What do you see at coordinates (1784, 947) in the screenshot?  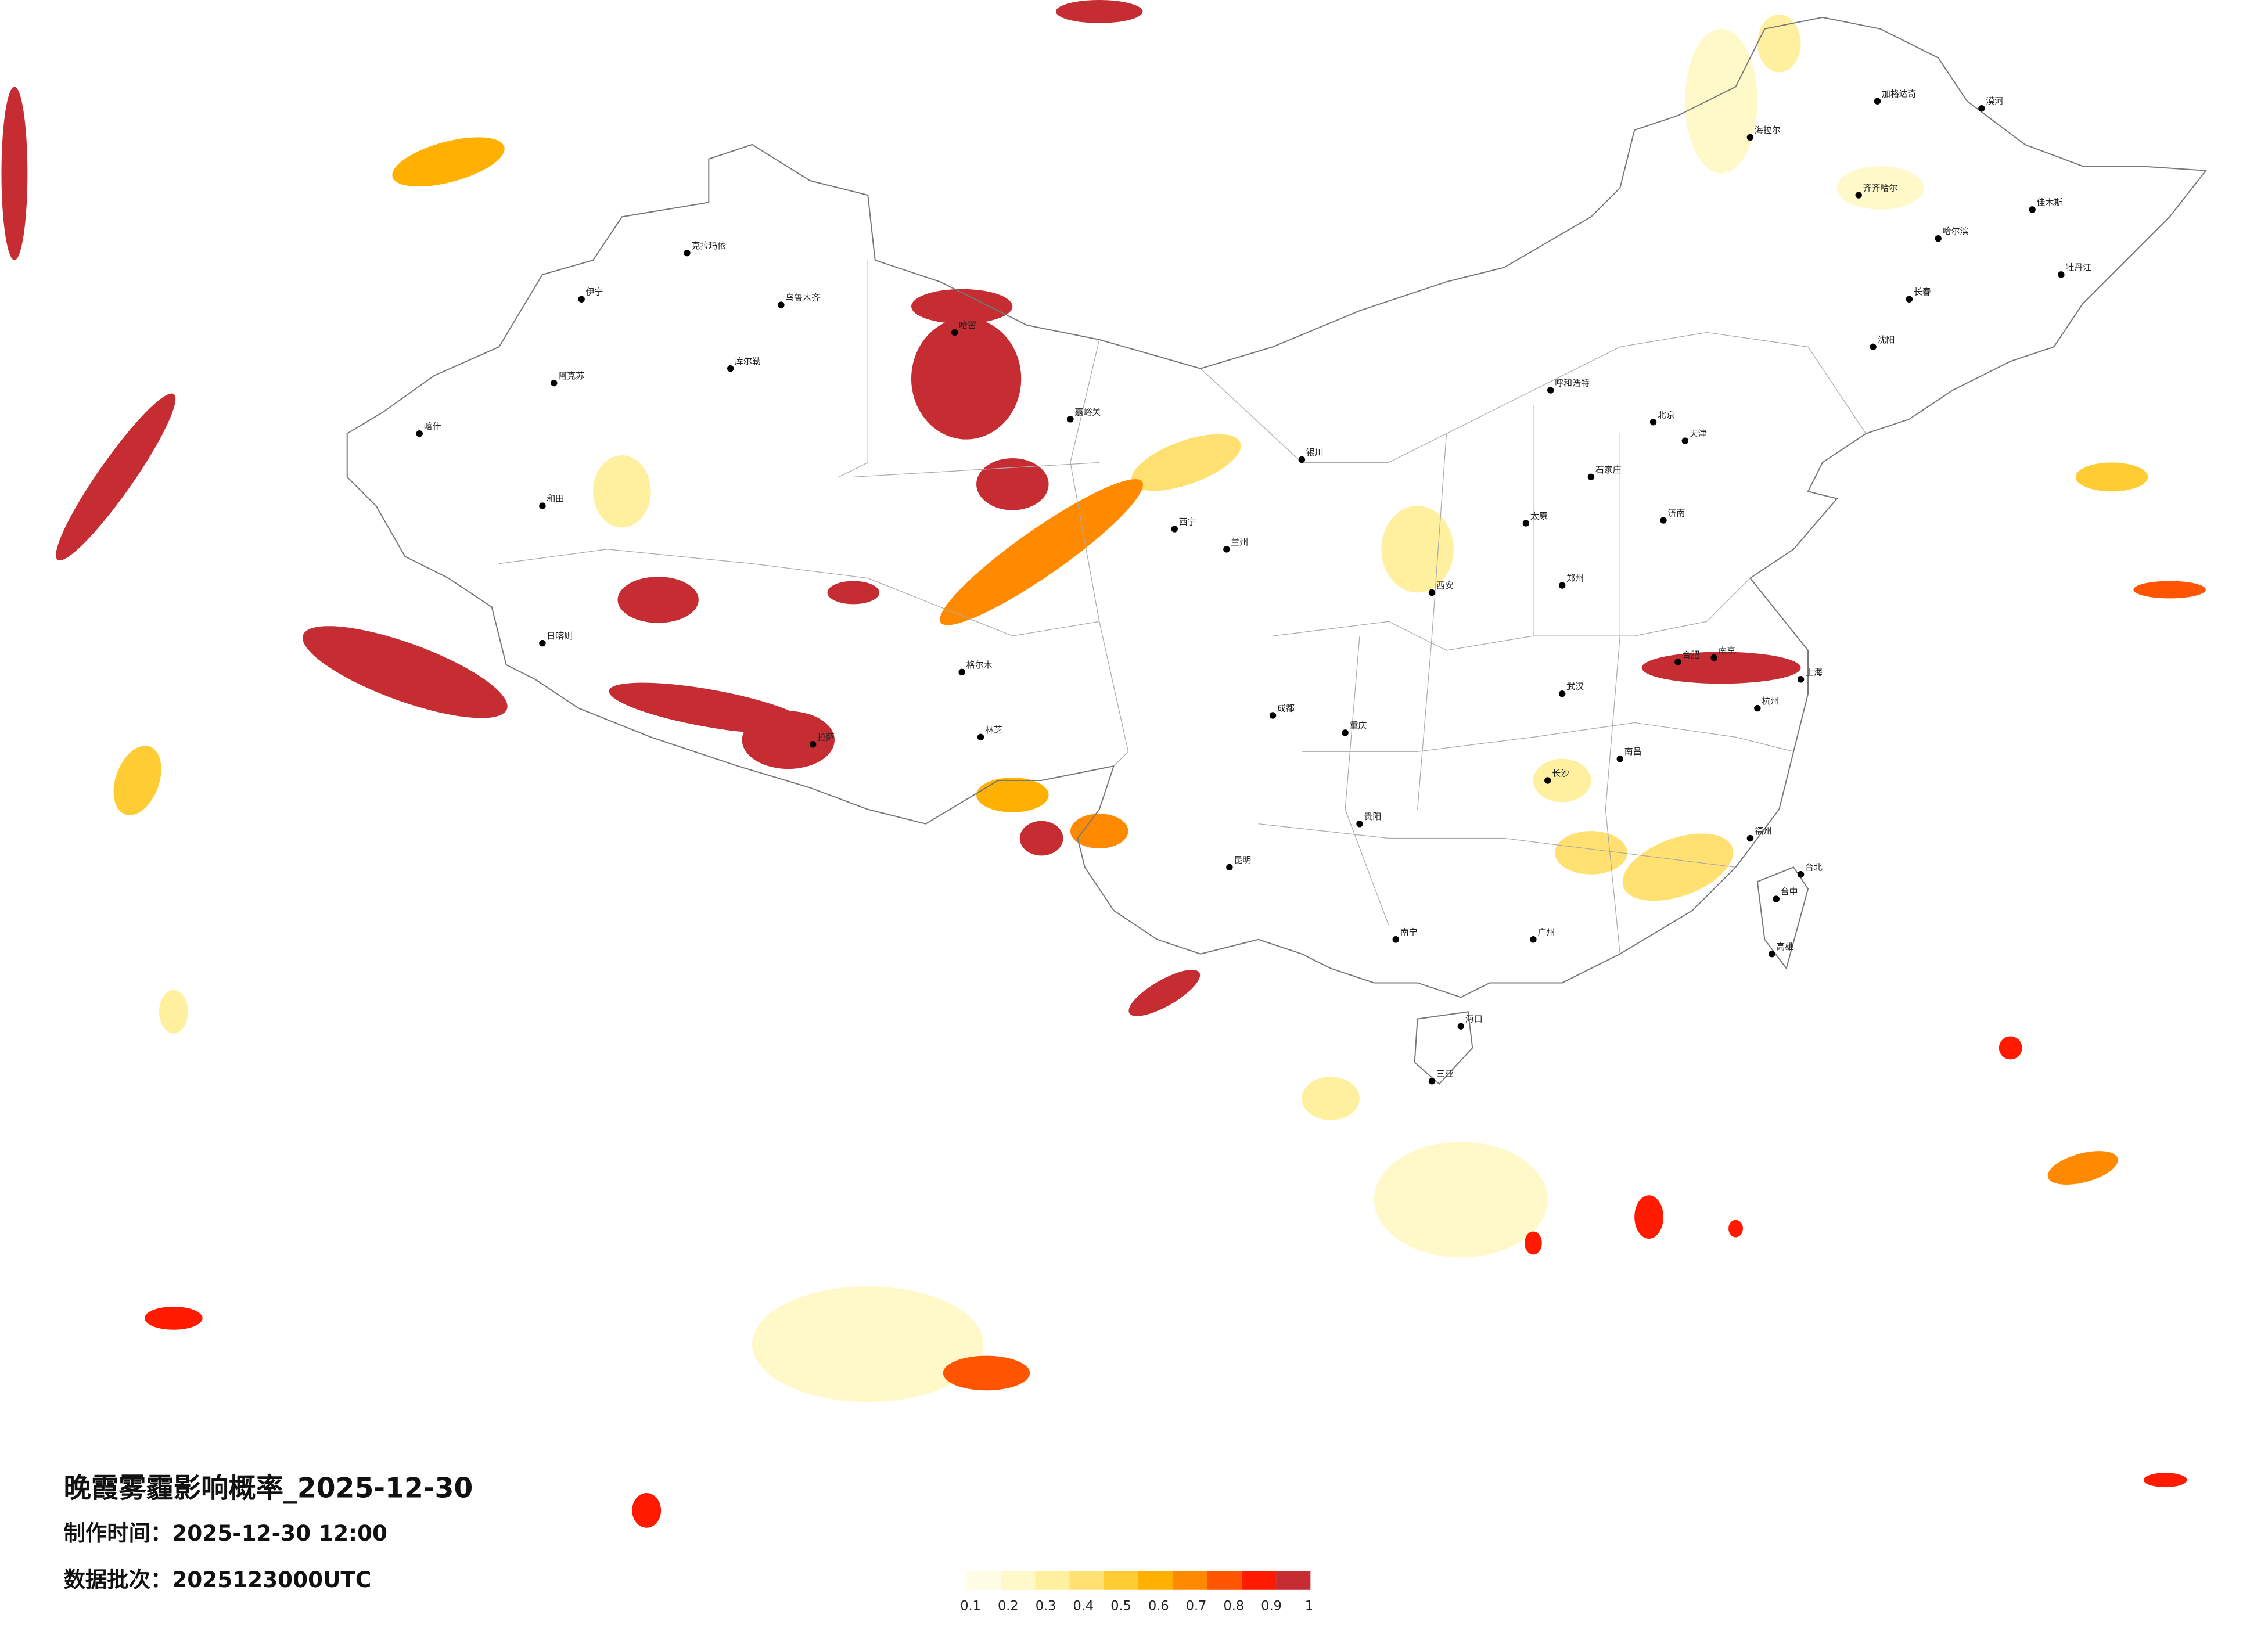 I see `city-label: 高雄` at bounding box center [1784, 947].